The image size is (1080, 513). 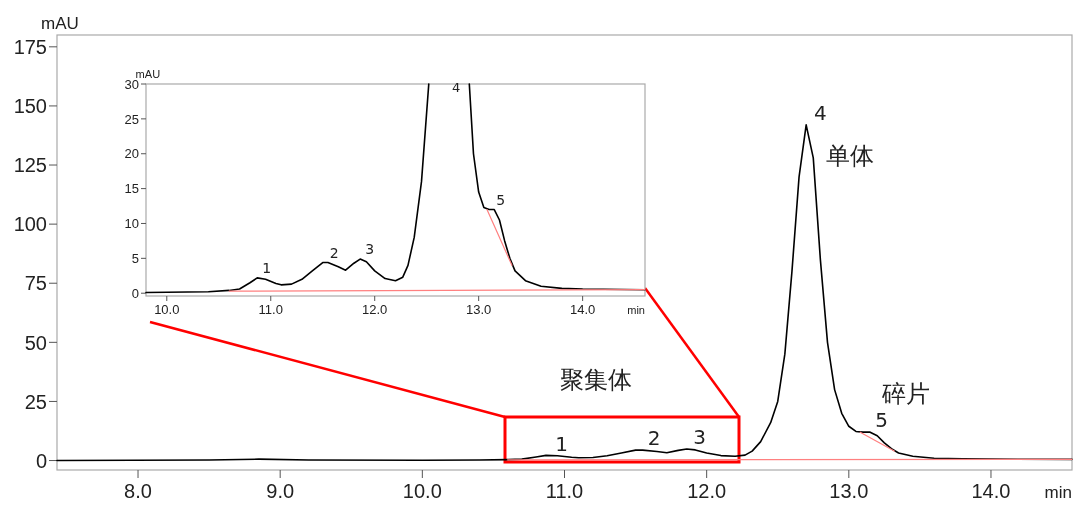 I want to click on y-tick-label: 50, so click(x=35, y=342).